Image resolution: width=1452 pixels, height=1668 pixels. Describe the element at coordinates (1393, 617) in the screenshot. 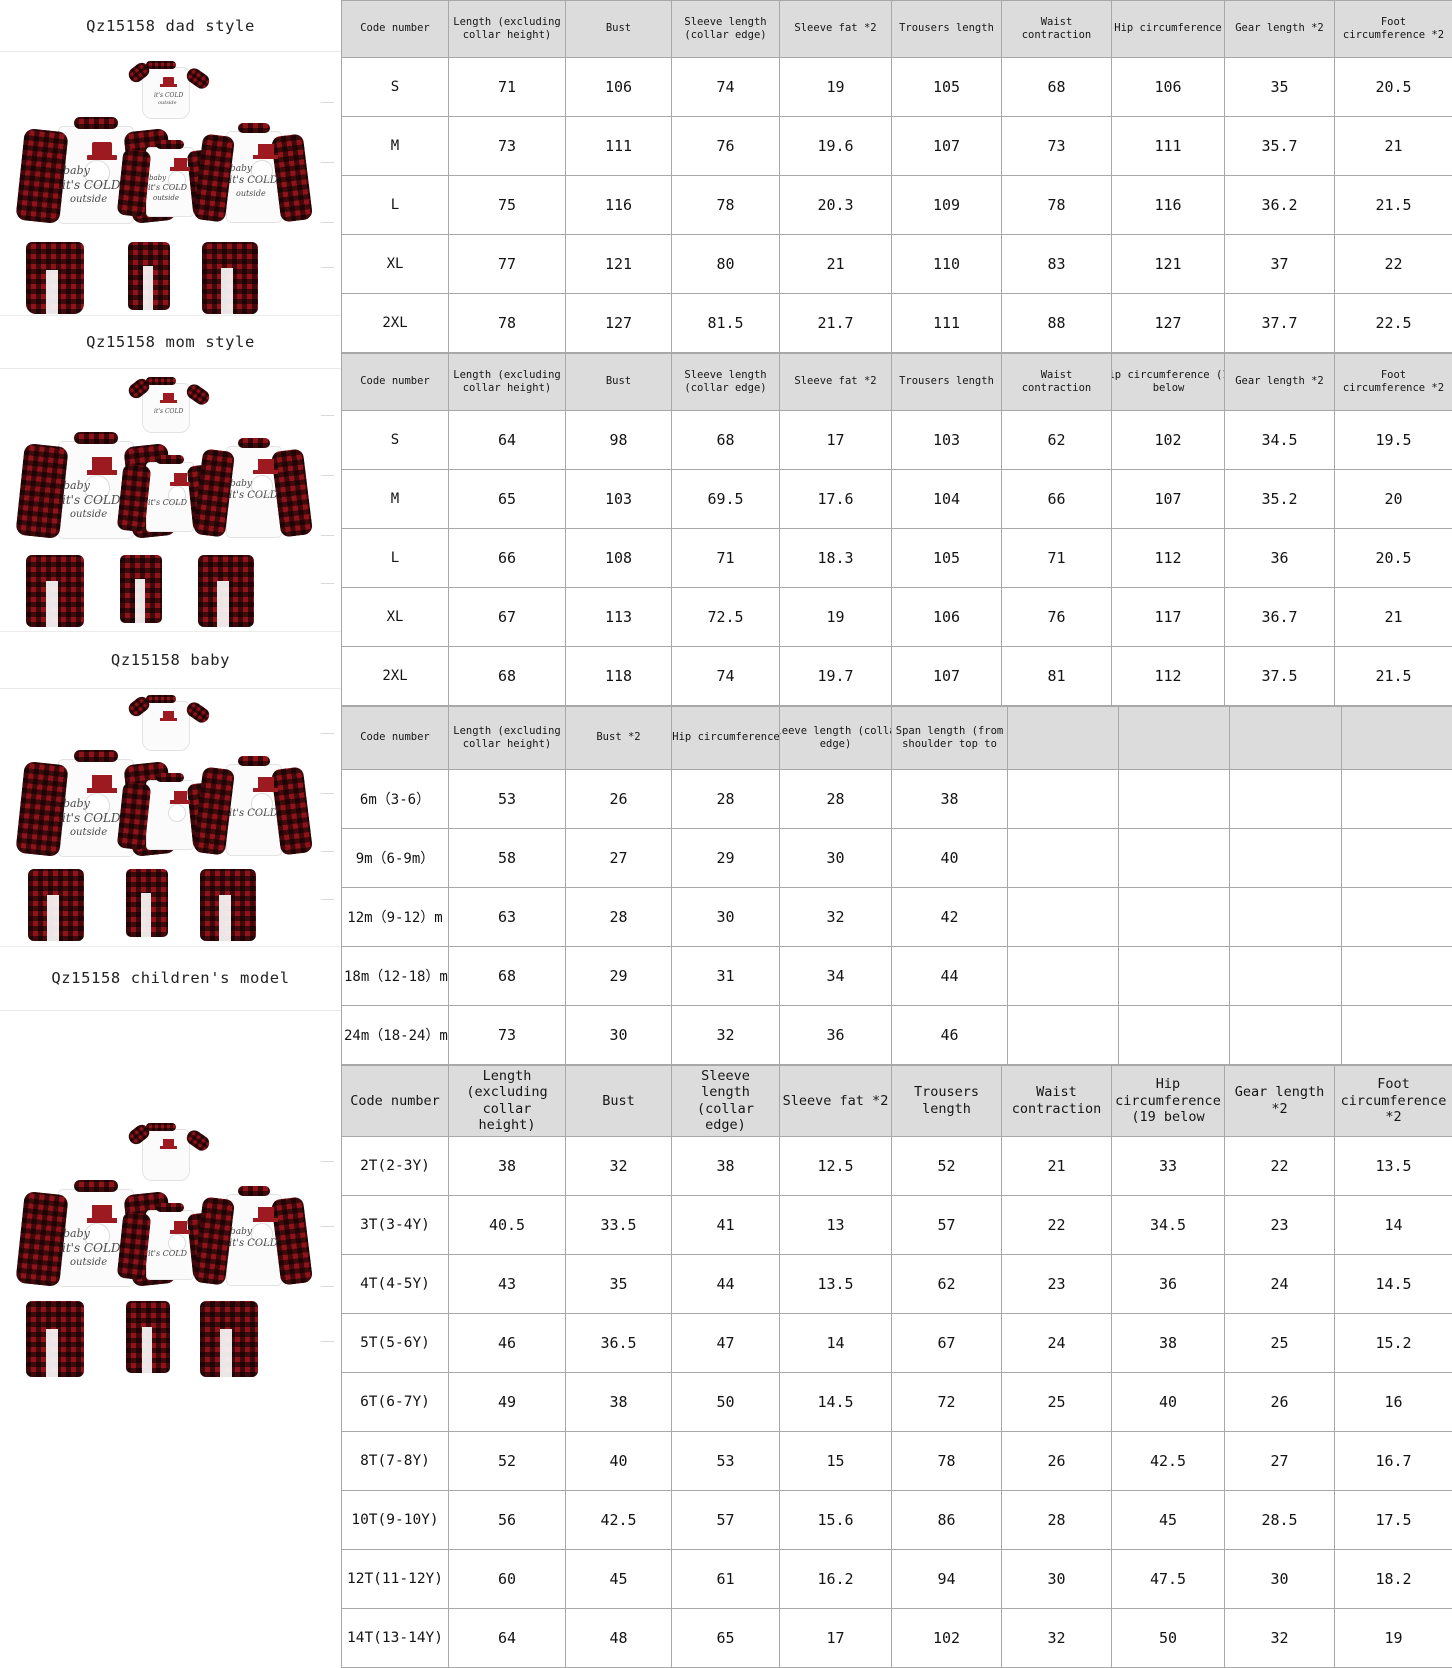

I see `cell-foot-circumference: 21` at that location.